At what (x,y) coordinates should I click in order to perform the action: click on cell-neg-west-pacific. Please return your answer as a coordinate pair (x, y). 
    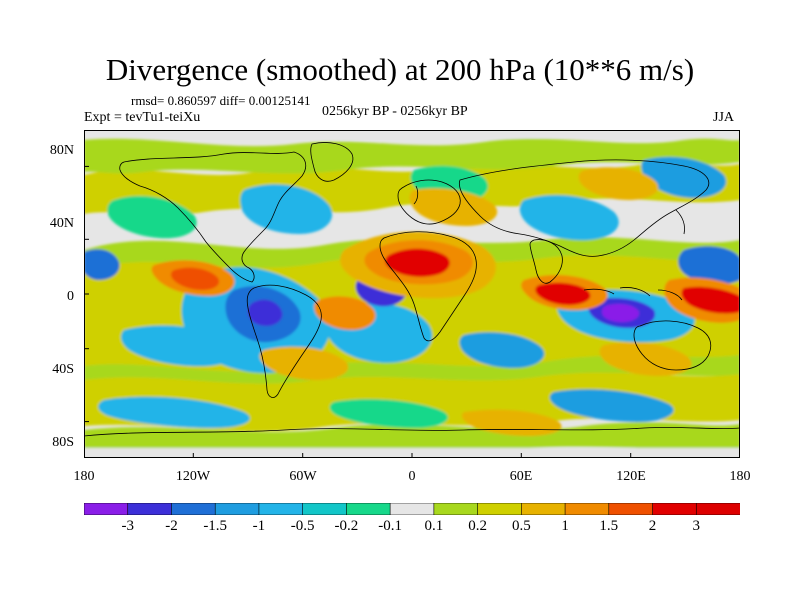
    Looking at the image, I should click on (102, 264).